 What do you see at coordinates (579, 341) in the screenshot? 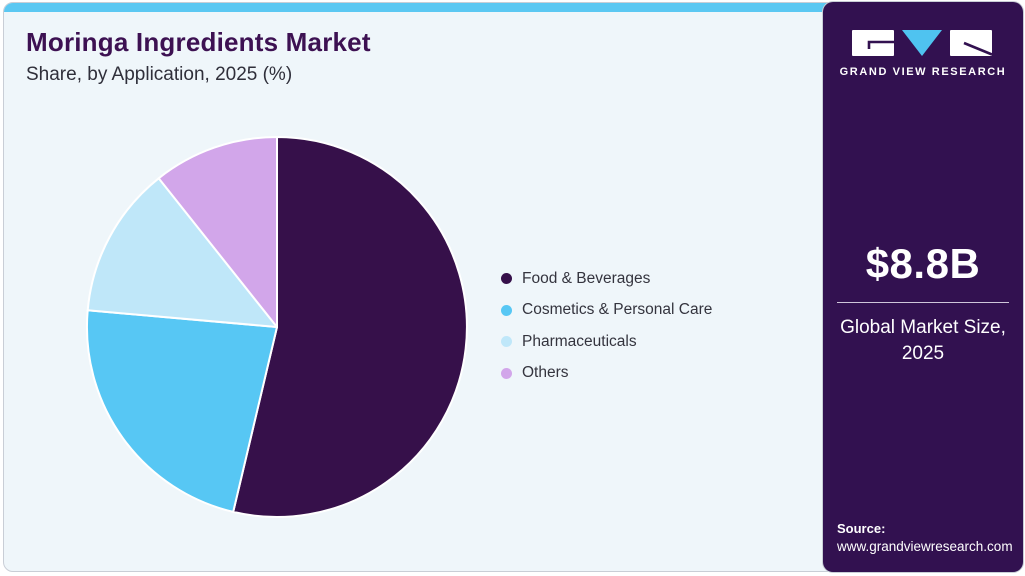
I see `legend-label: Pharmaceuticals` at bounding box center [579, 341].